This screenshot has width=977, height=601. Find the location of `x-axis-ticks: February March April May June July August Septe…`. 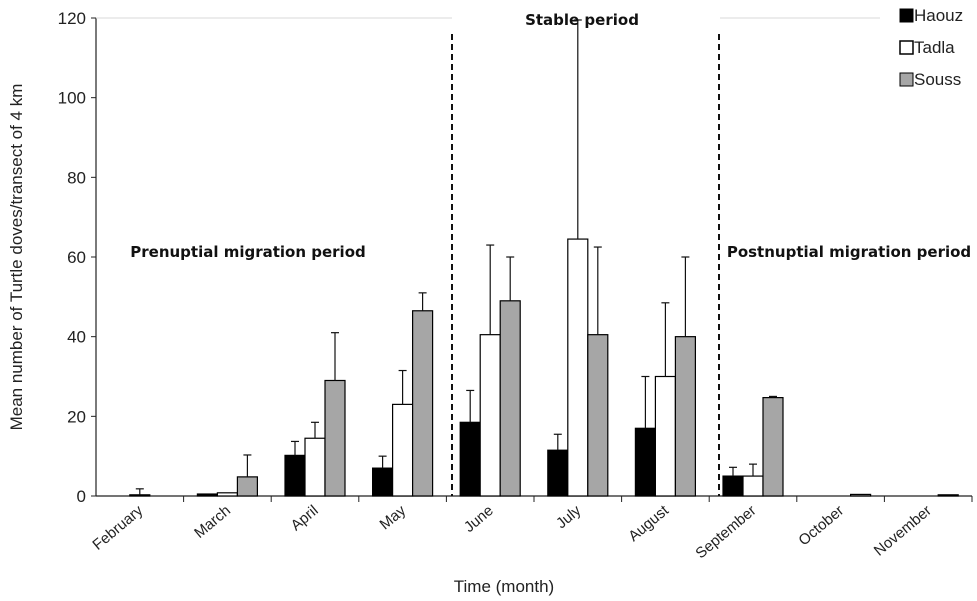

x-axis-ticks: February March April May June July August Septe… is located at coordinates (531, 529).